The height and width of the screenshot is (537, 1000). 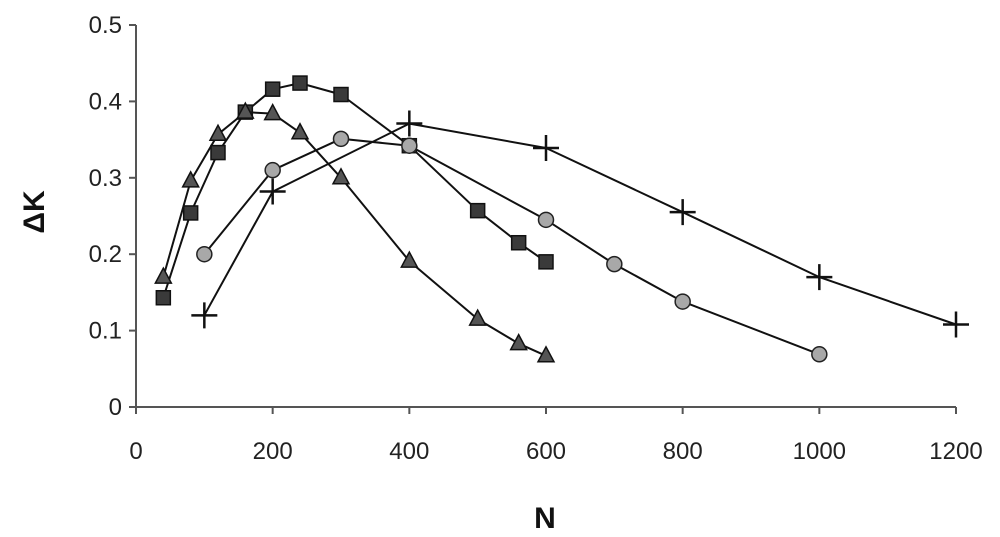 I want to click on y-tick-label: 0.4, so click(x=105, y=101).